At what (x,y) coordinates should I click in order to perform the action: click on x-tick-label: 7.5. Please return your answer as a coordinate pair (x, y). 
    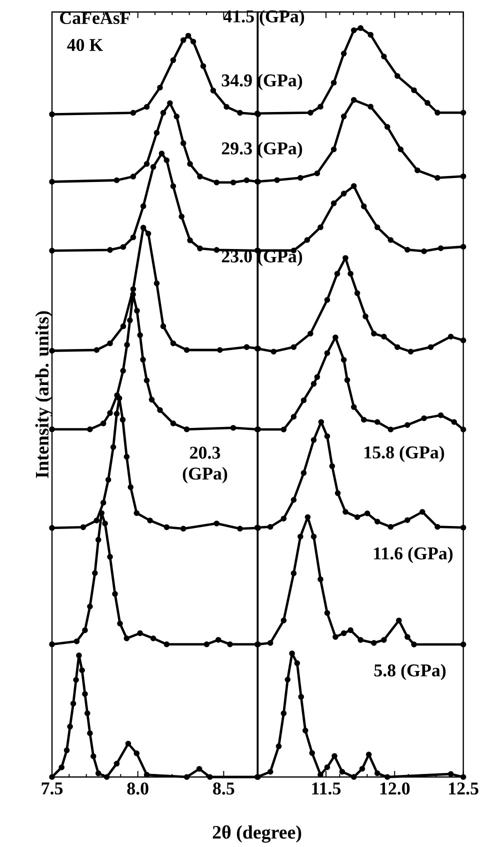
    Looking at the image, I should click on (52, 788).